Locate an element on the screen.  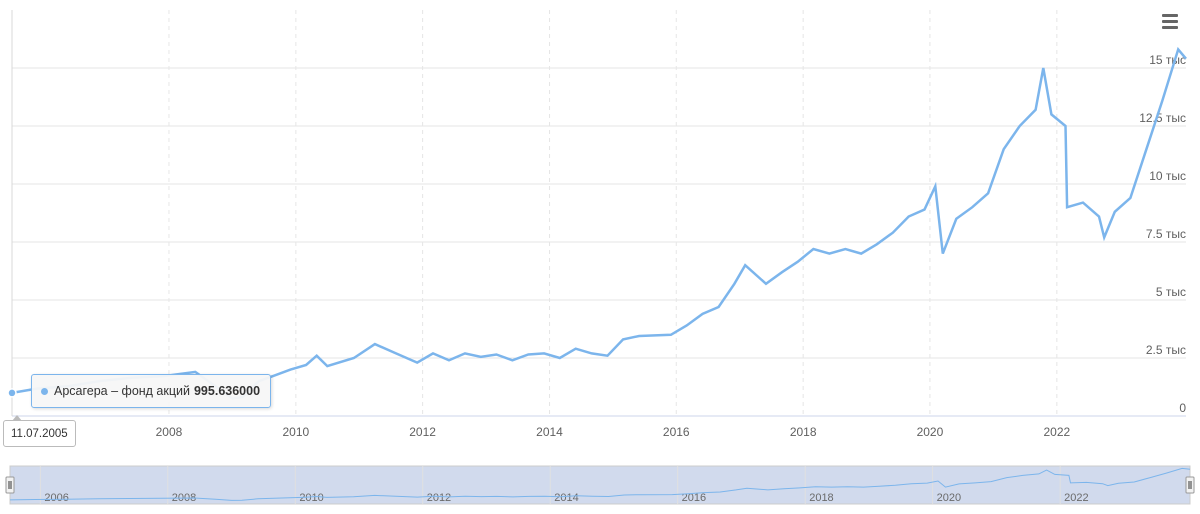
navigator-handle-left is located at coordinates (10, 485).